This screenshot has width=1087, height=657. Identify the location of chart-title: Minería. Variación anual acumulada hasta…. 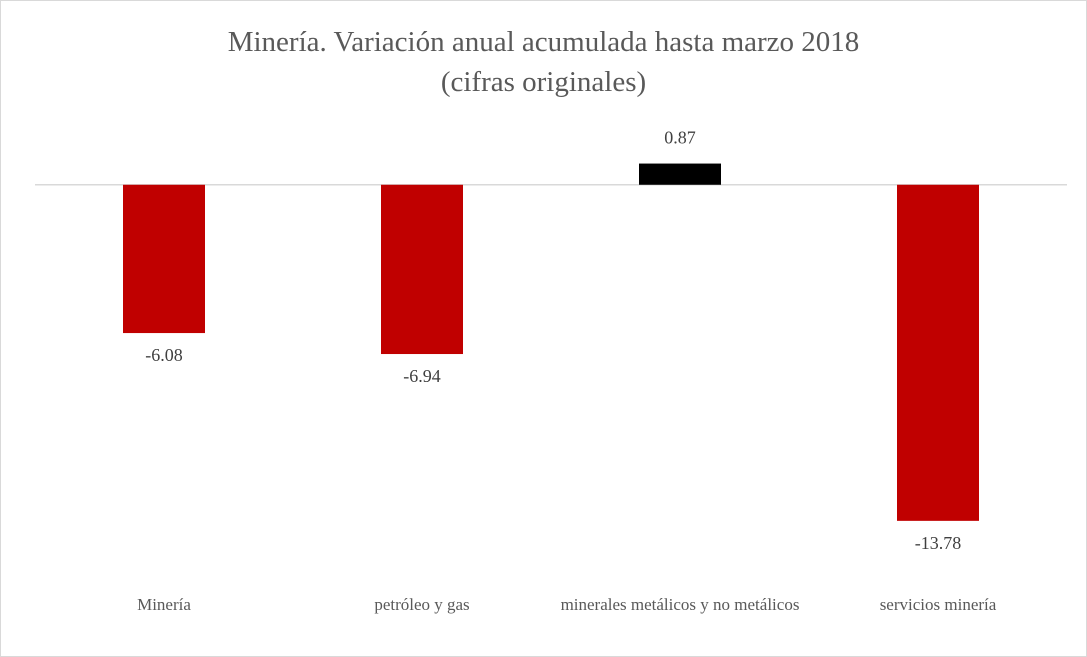
(543, 62).